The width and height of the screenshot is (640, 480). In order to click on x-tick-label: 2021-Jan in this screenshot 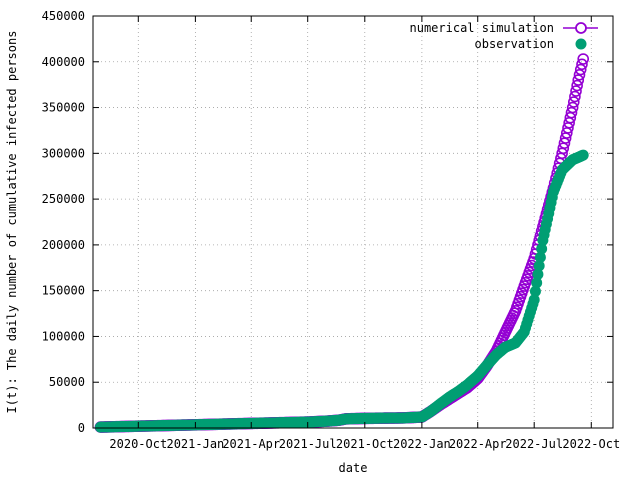, I will do `click(195, 444)`.